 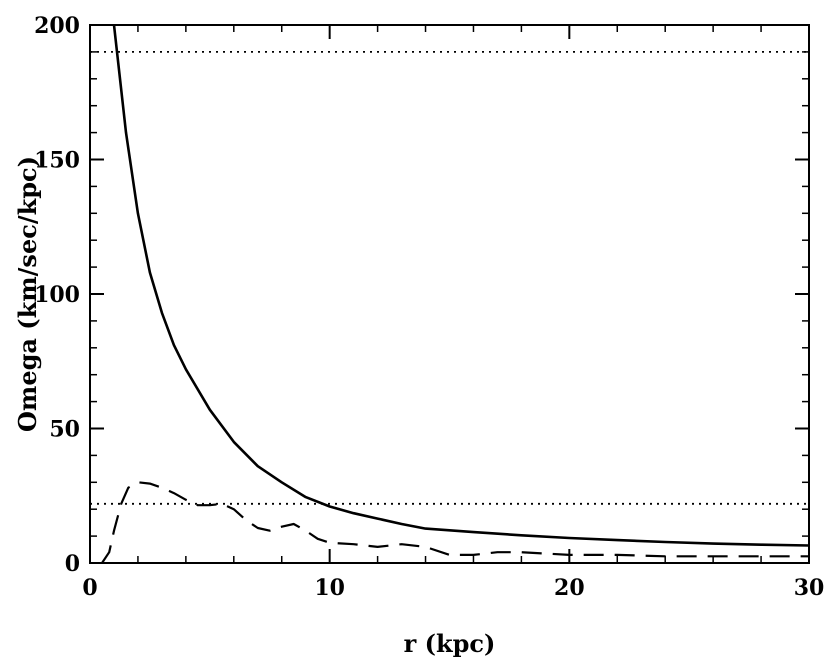 What do you see at coordinates (569, 588) in the screenshot?
I see `x-tick-label: 20` at bounding box center [569, 588].